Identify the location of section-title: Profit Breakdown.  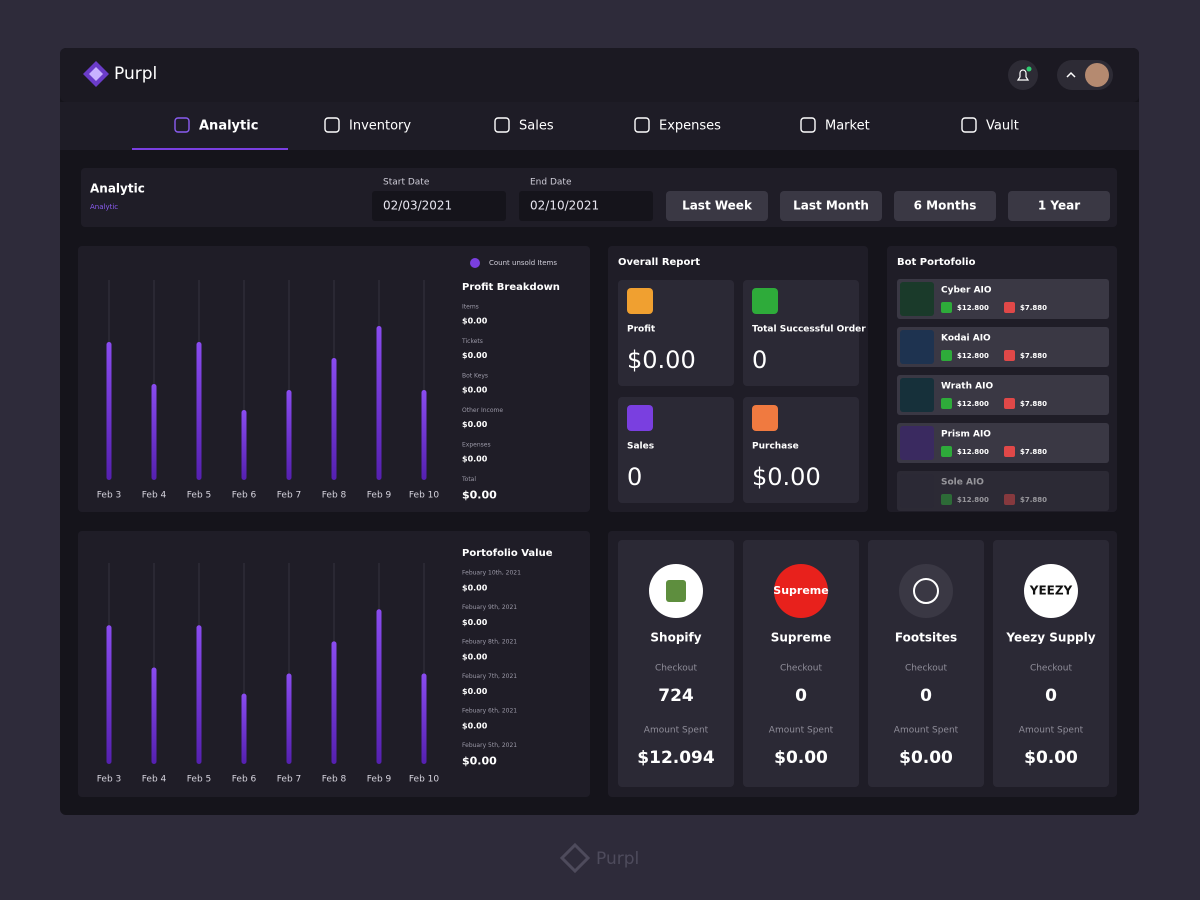
(511, 287).